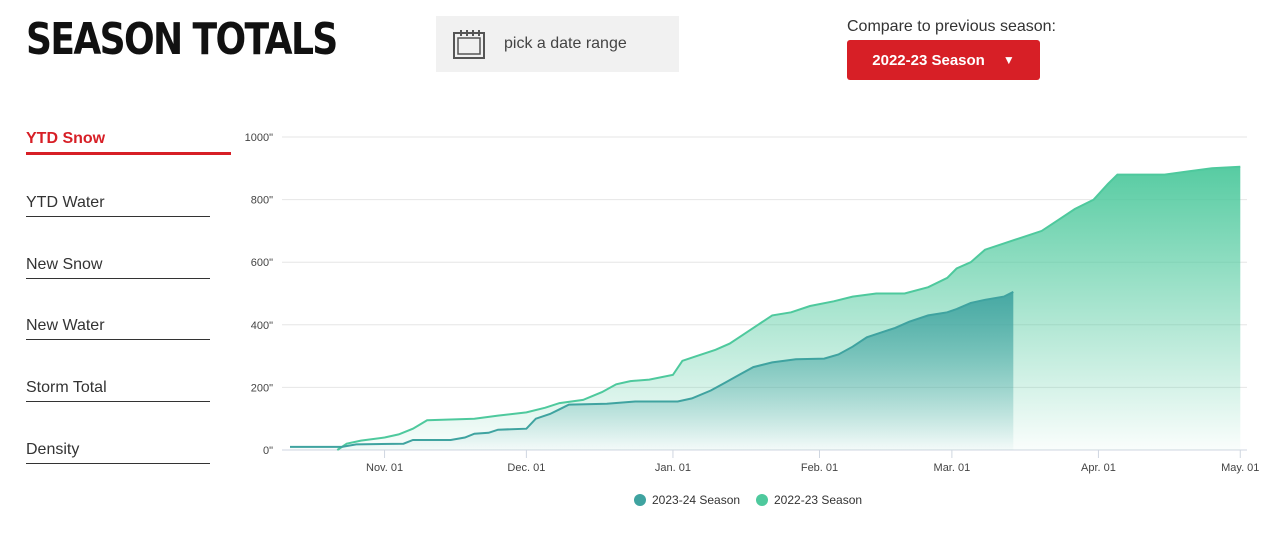 This screenshot has height=542, width=1282. I want to click on y-tick-label: 800", so click(262, 201).